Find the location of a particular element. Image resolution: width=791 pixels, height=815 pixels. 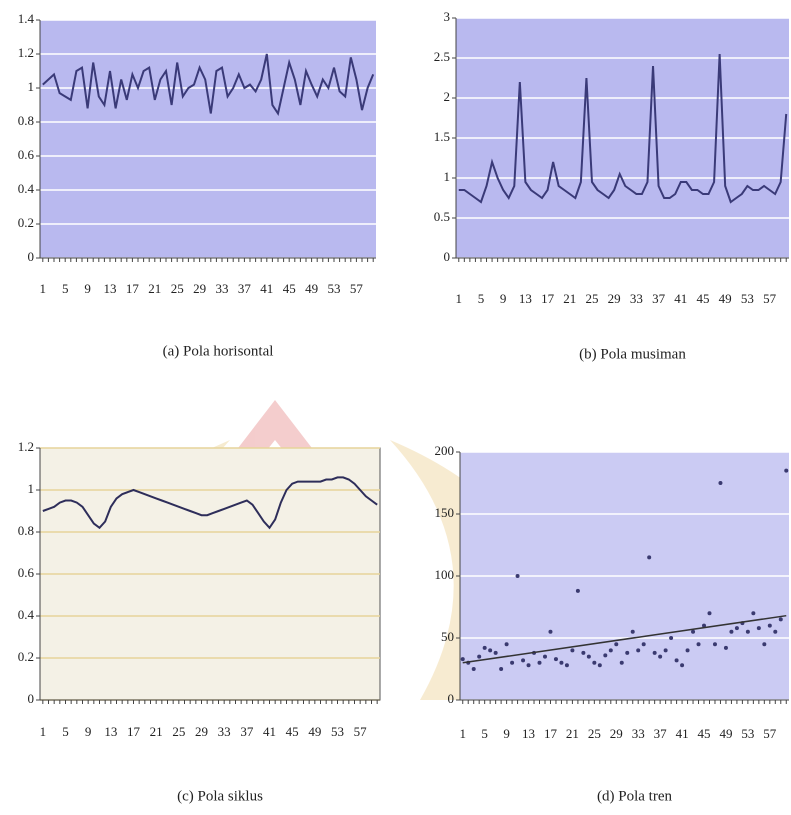

y-tick-label: 200 is located at coordinates (445, 450).